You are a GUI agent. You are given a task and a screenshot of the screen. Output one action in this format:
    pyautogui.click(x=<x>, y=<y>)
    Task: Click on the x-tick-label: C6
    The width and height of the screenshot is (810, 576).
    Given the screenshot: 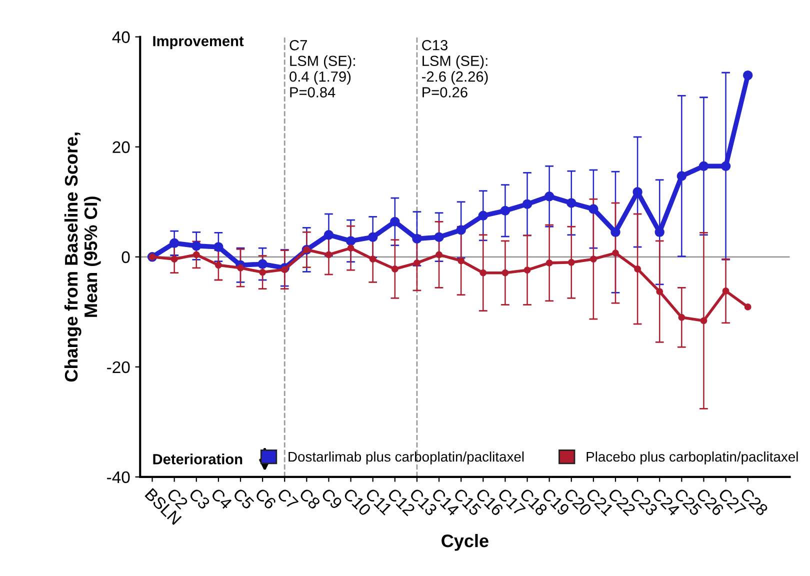 What is the action you would take?
    pyautogui.click(x=265, y=499)
    